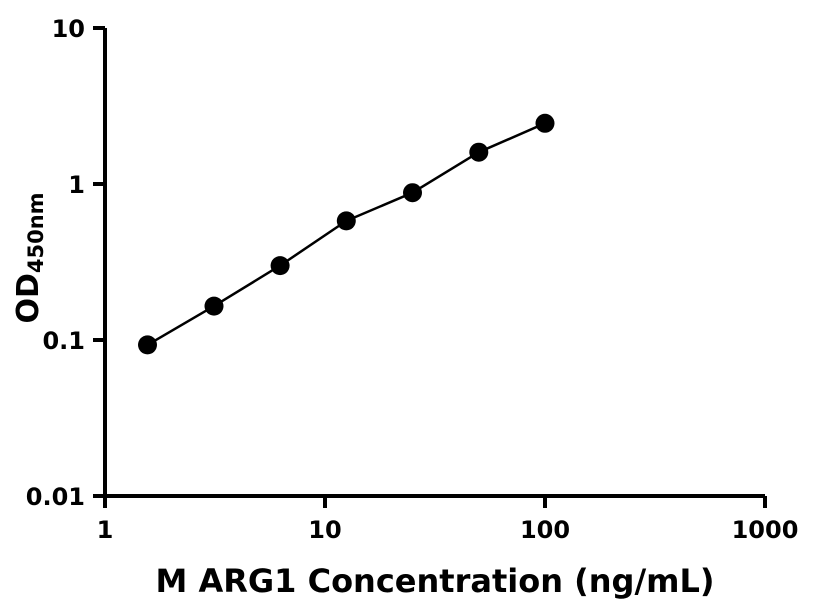 The width and height of the screenshot is (816, 612). I want to click on y-tick-label: 0.1, so click(63, 341).